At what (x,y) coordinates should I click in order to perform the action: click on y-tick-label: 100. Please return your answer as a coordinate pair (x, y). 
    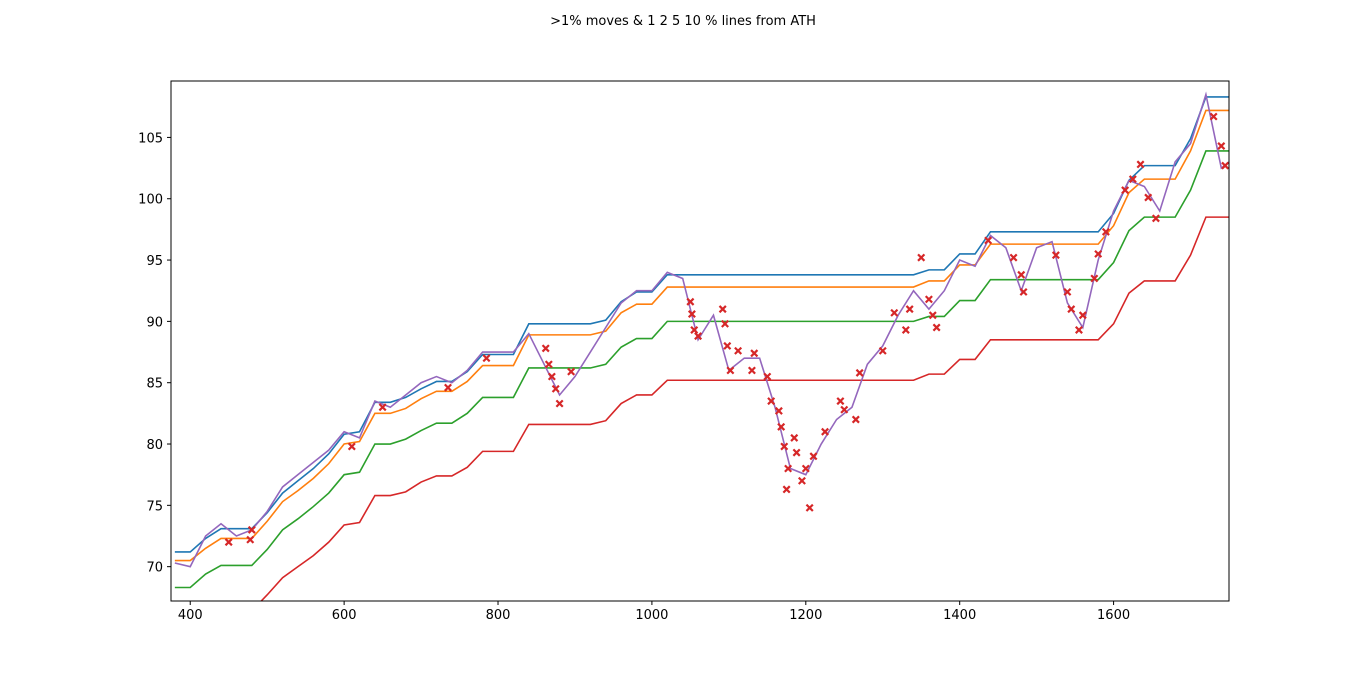
    Looking at the image, I should click on (150, 200).